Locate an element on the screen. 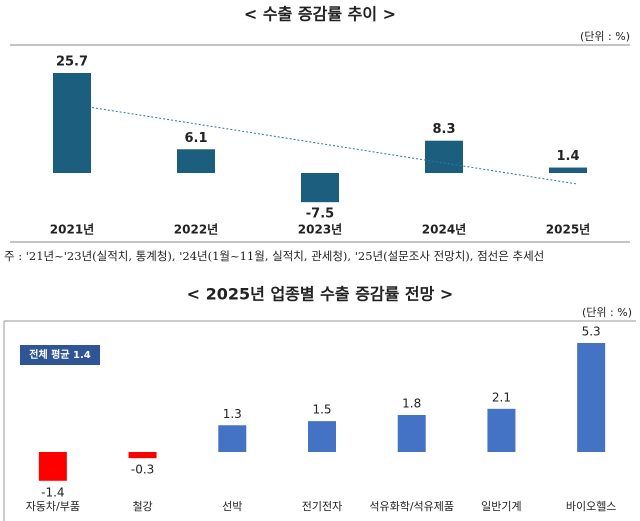  x-tick-label: 2022년 is located at coordinates (196, 230).